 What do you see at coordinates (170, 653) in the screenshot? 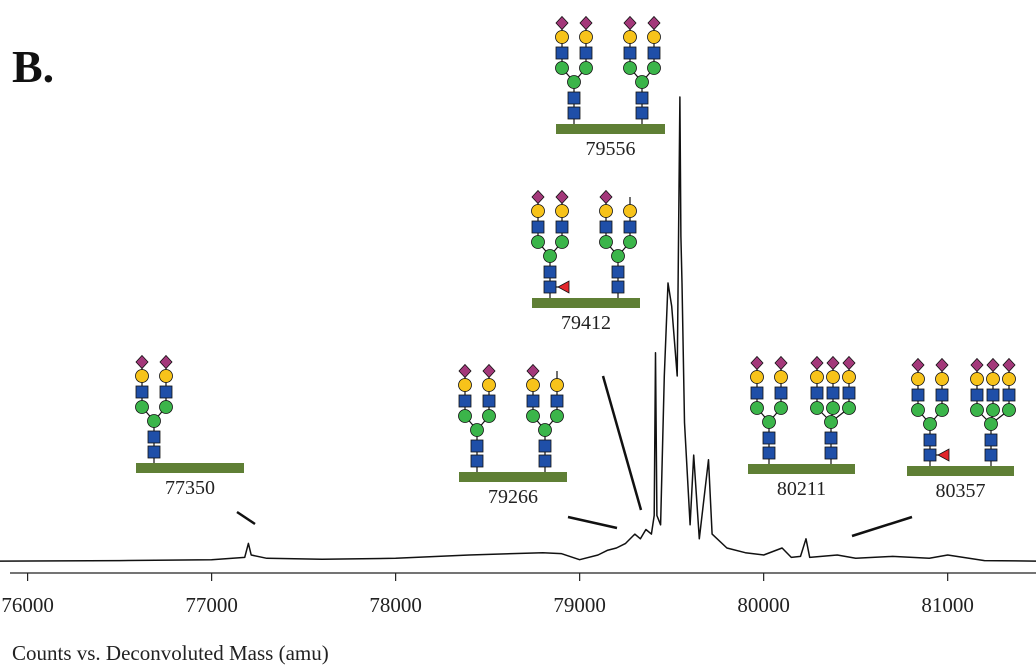
I see `x-axis-title: Counts vs. Deconvoluted Mass (amu)` at bounding box center [170, 653].